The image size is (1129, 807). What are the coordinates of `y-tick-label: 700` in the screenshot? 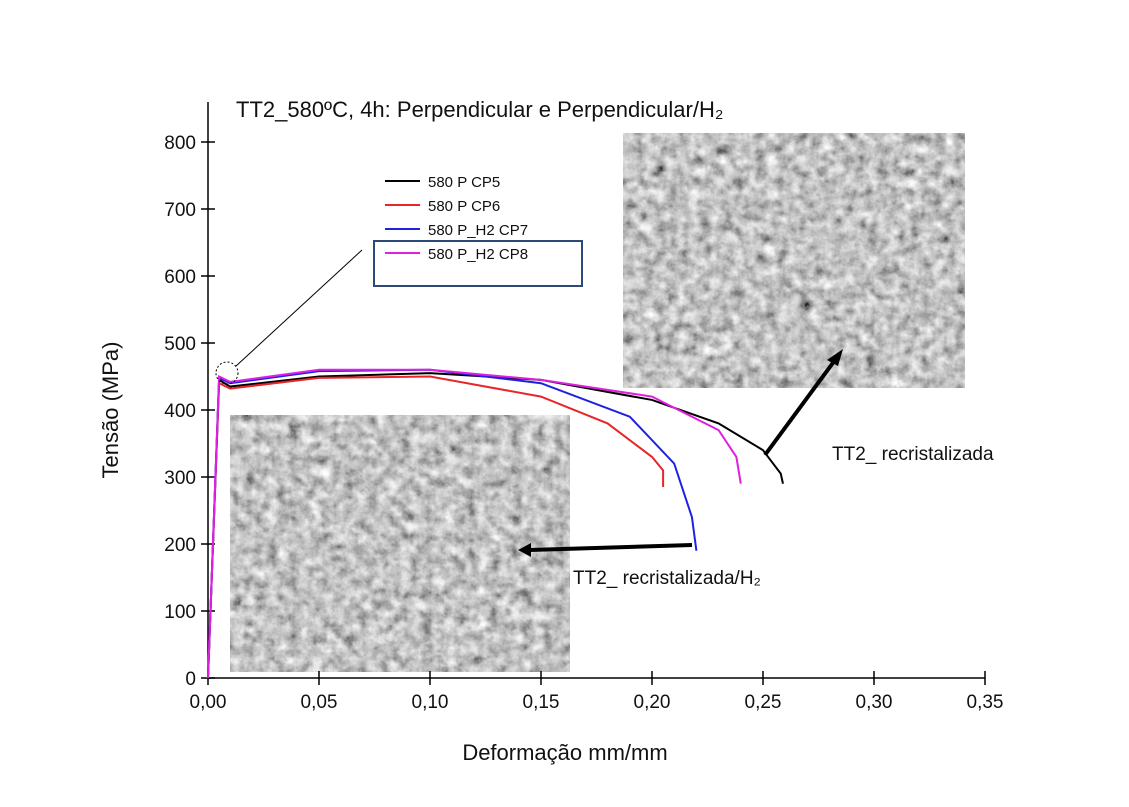 It's located at (180, 210).